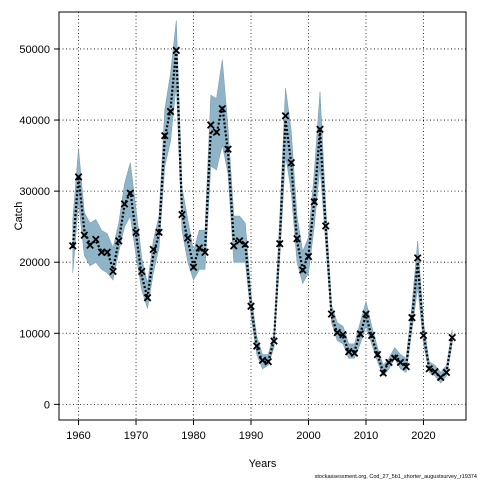 Image resolution: width=480 pixels, height=480 pixels. I want to click on x-axis: 1960 1970 1980 1990 2000 2010 2020, so click(251, 431).